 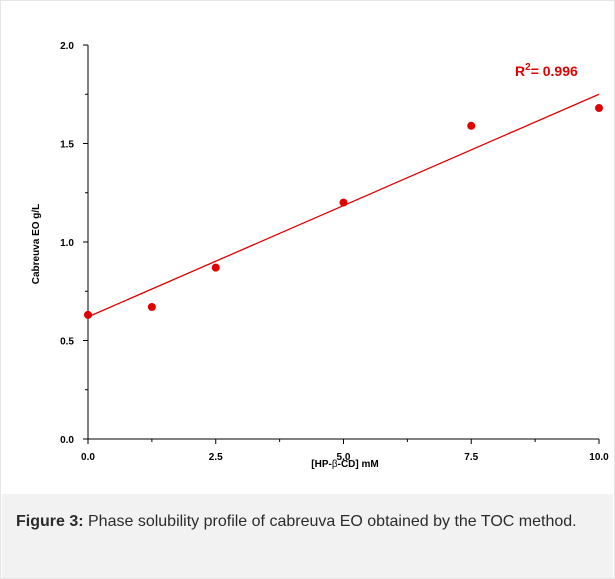 What do you see at coordinates (471, 457) in the screenshot?
I see `x-tick-label: 7.5` at bounding box center [471, 457].